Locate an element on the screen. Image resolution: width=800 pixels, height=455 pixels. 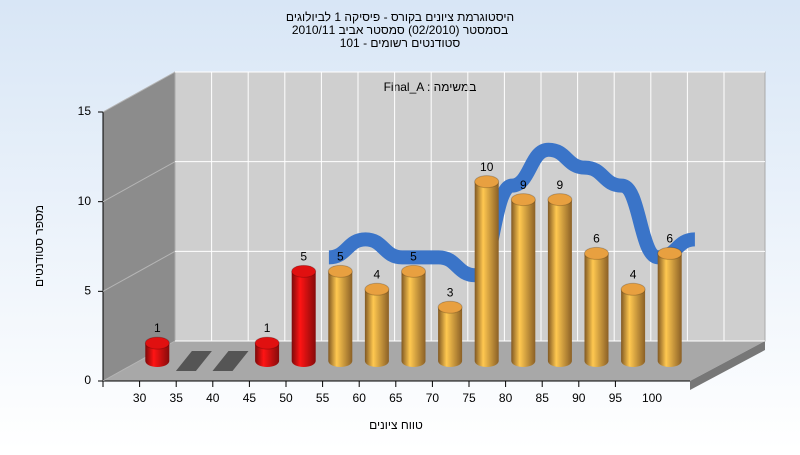
x-tick-label: 35 is located at coordinates (177, 398).